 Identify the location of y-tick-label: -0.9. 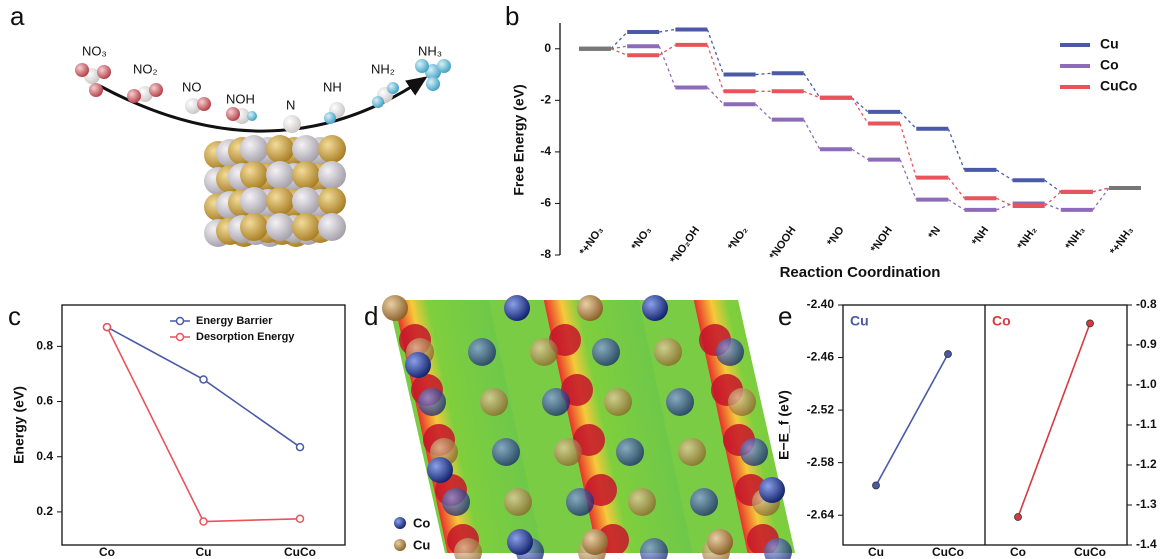
(1146, 344).